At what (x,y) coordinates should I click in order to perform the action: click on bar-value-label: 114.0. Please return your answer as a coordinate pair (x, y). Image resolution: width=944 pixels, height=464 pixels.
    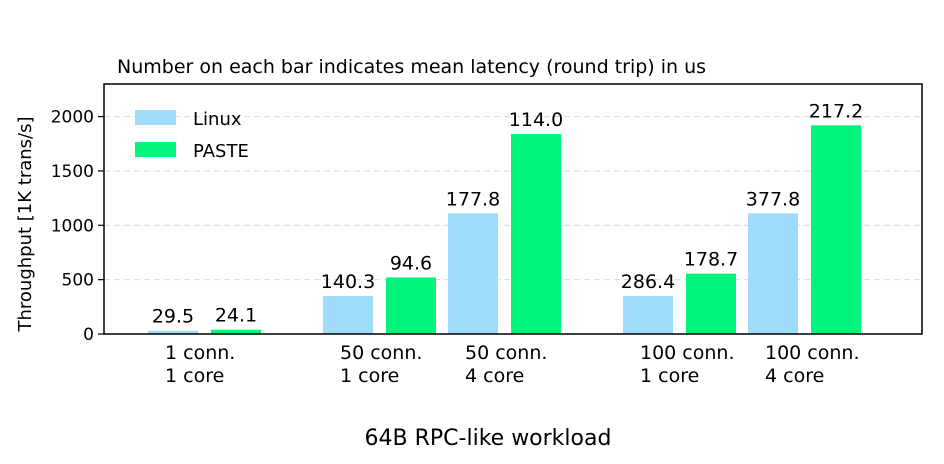
    Looking at the image, I should click on (536, 120).